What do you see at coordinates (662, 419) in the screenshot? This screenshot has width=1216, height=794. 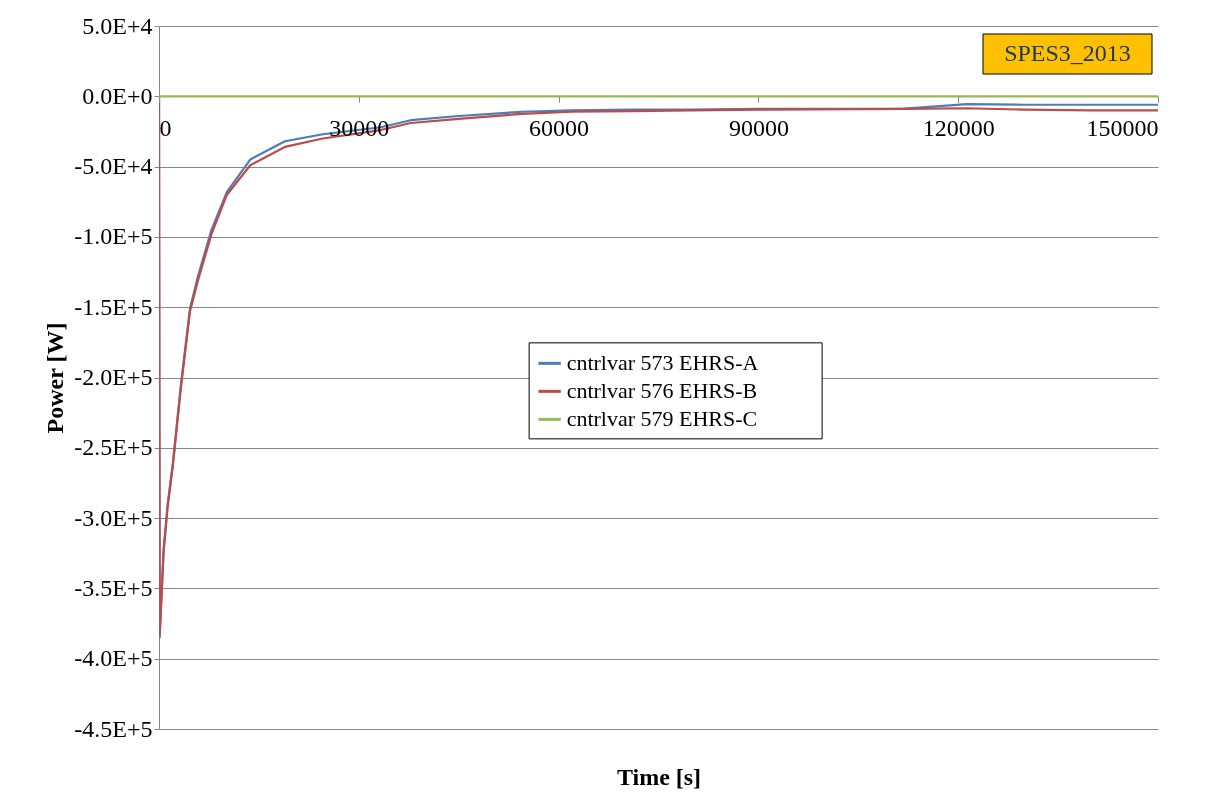 I see `legend-label: cntrlvar 579 EHRS-C` at bounding box center [662, 419].